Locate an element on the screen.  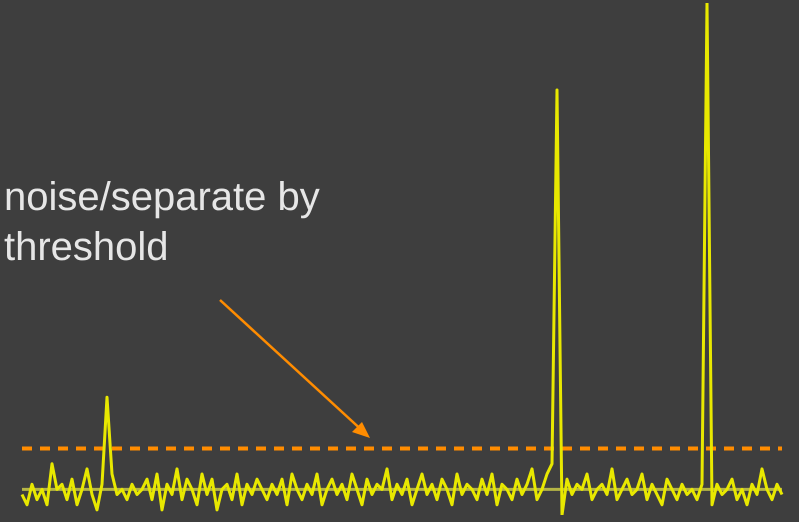
annotation: noise/separate by threshold is located at coordinates (162, 222).